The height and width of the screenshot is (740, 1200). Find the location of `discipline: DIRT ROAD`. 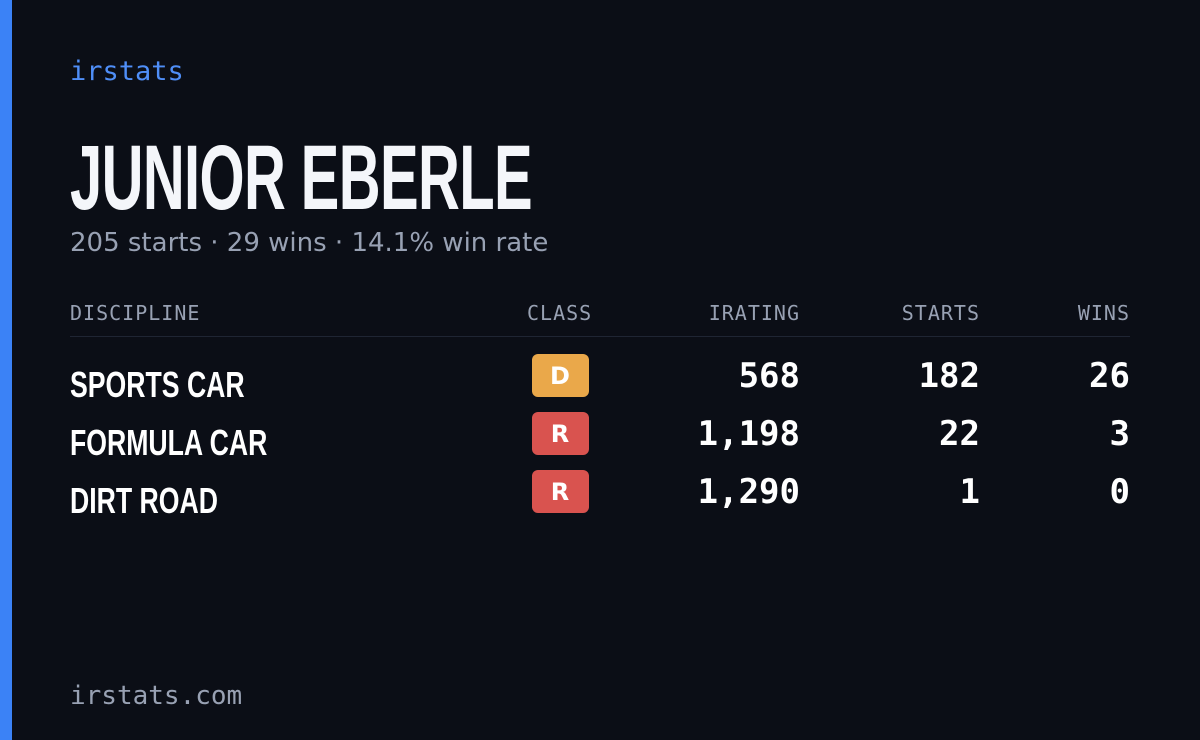

discipline: DIRT ROAD is located at coordinates (144, 500).